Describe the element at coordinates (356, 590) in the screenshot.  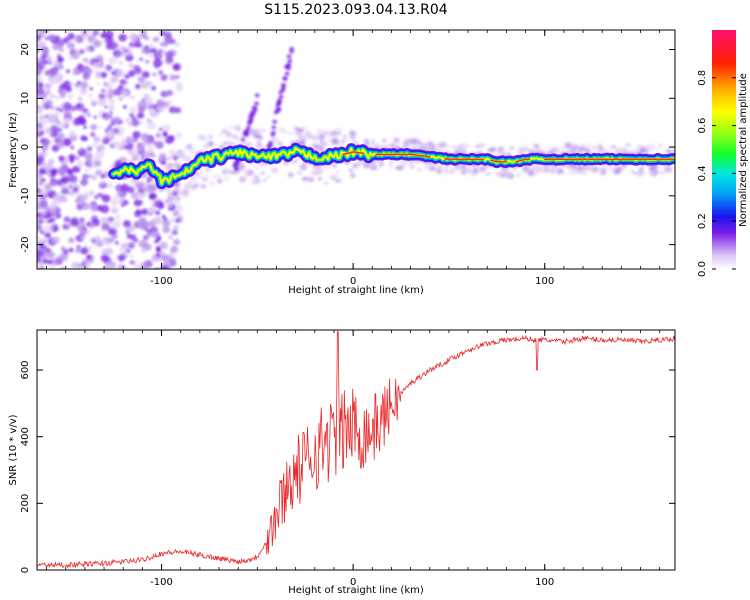
I see `snr-xlabel: Height of straight line (km)` at that location.